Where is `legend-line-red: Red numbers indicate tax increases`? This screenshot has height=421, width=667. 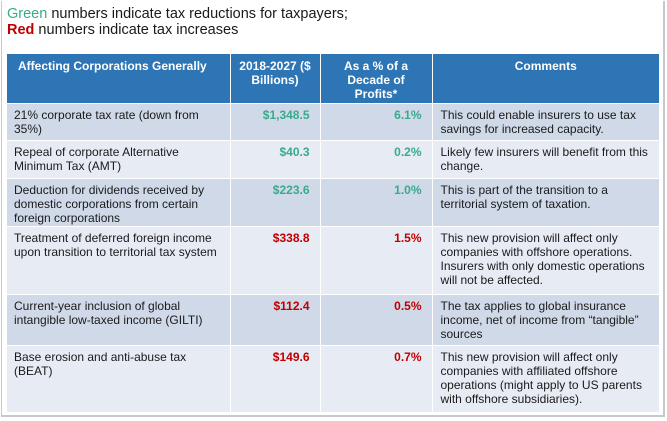 legend-line-red: Red numbers indicate tax increases is located at coordinates (177, 30).